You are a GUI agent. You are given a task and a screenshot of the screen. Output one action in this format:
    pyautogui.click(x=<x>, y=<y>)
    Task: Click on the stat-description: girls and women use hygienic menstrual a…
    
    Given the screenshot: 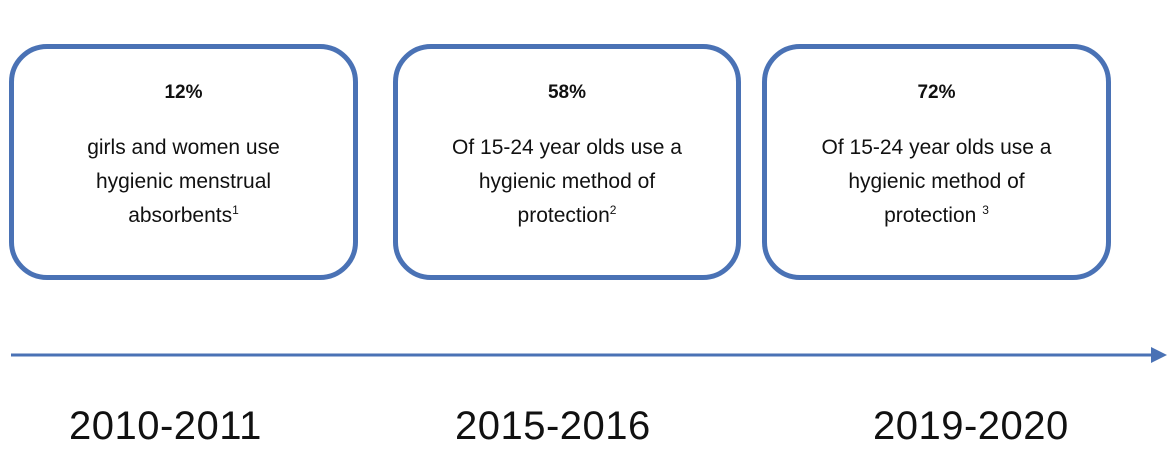 What is the action you would take?
    pyautogui.click(x=183, y=182)
    